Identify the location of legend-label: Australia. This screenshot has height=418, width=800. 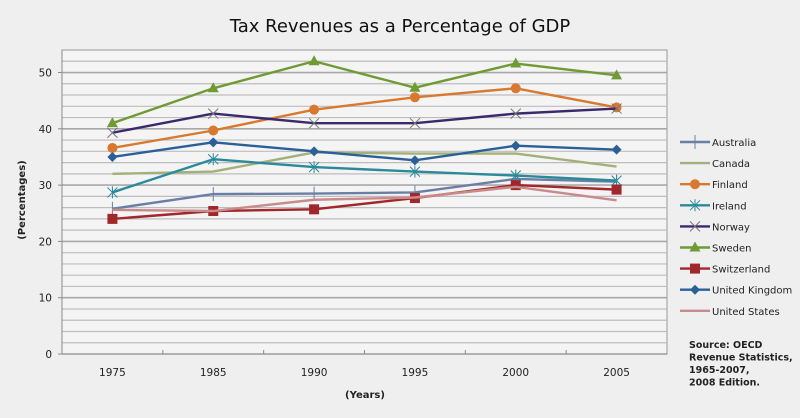
(734, 143).